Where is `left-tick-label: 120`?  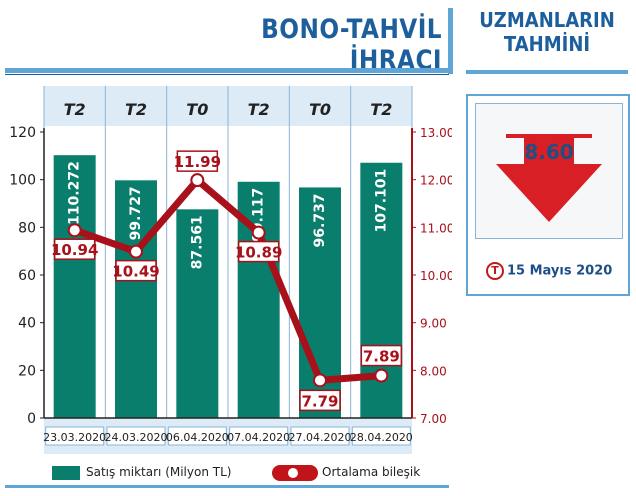 left-tick-label: 120 is located at coordinates (22, 133).